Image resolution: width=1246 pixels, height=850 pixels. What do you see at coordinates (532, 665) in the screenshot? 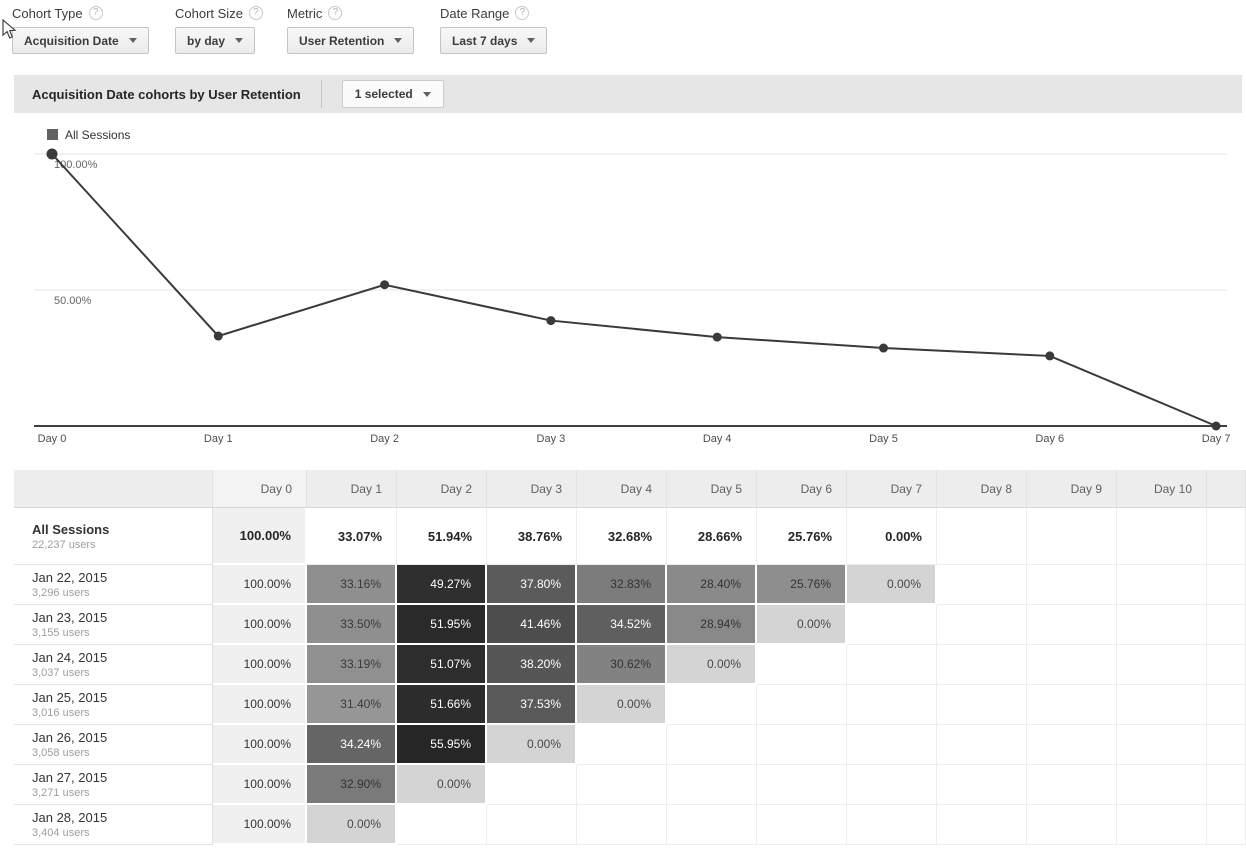
I see `retention-cell: 38.20%` at bounding box center [532, 665].